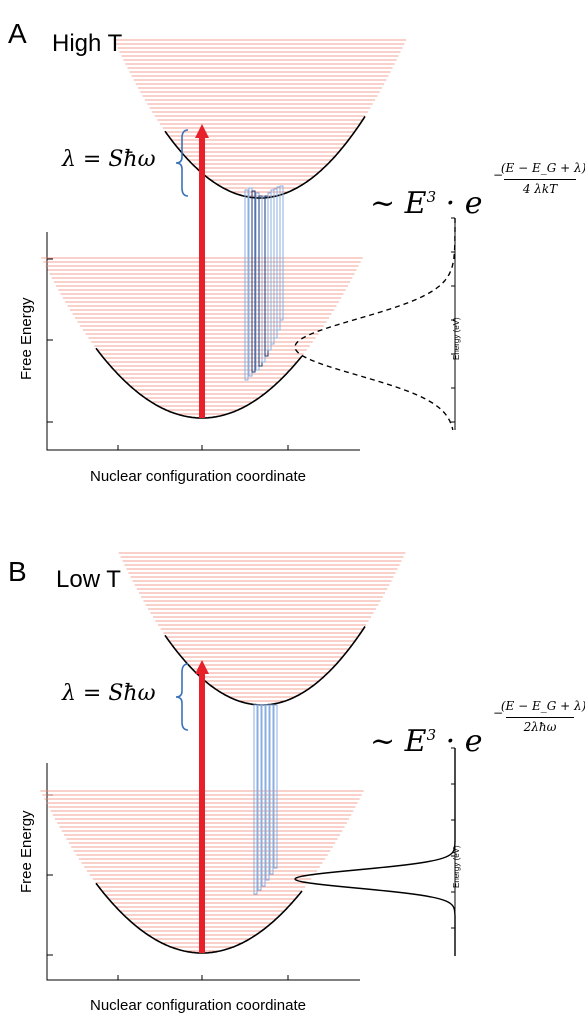 This screenshot has height=1017, width=585. Describe the element at coordinates (540, 727) in the screenshot. I see `exp-denominator: 2λħω` at that location.